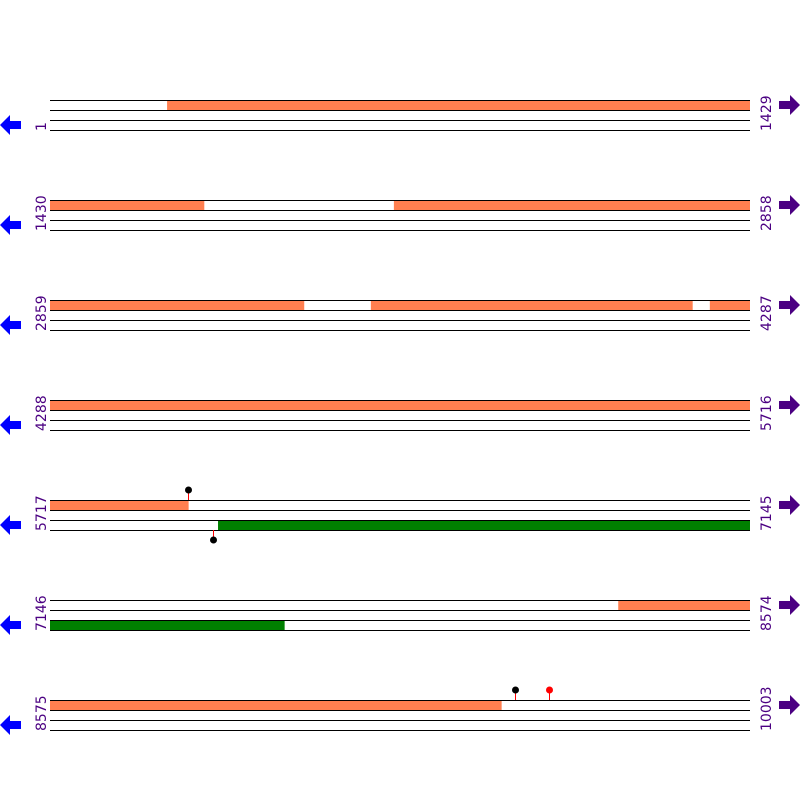  What do you see at coordinates (767, 113) in the screenshot?
I see `row-end-label: 1429` at bounding box center [767, 113].